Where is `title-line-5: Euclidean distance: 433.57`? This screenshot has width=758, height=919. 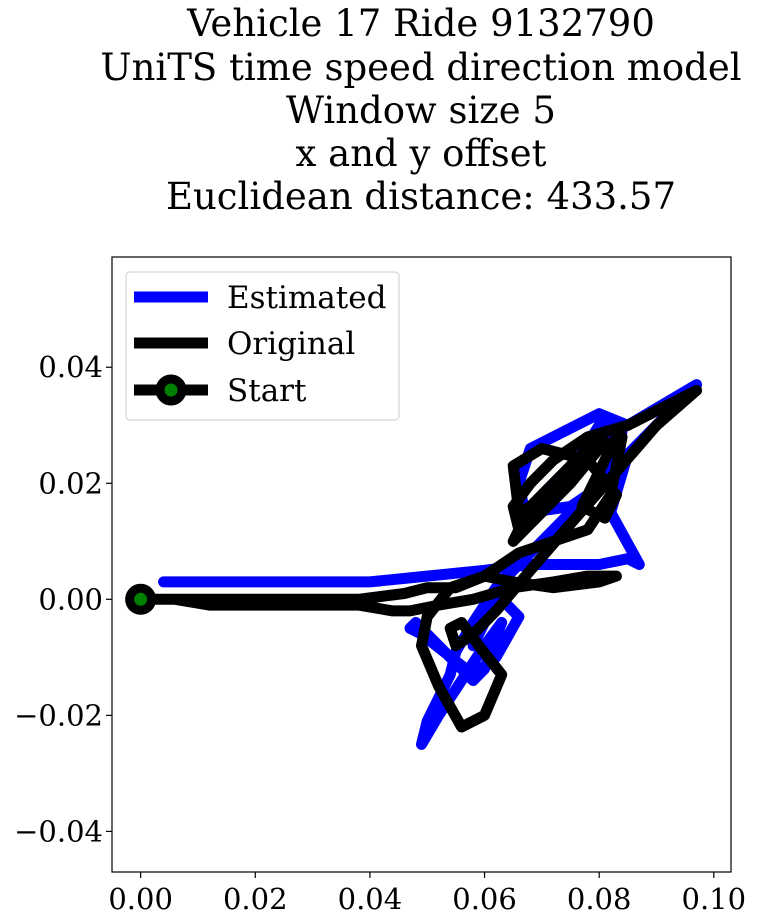
title-line-5: Euclidean distance: 433.57 is located at coordinates (421, 196).